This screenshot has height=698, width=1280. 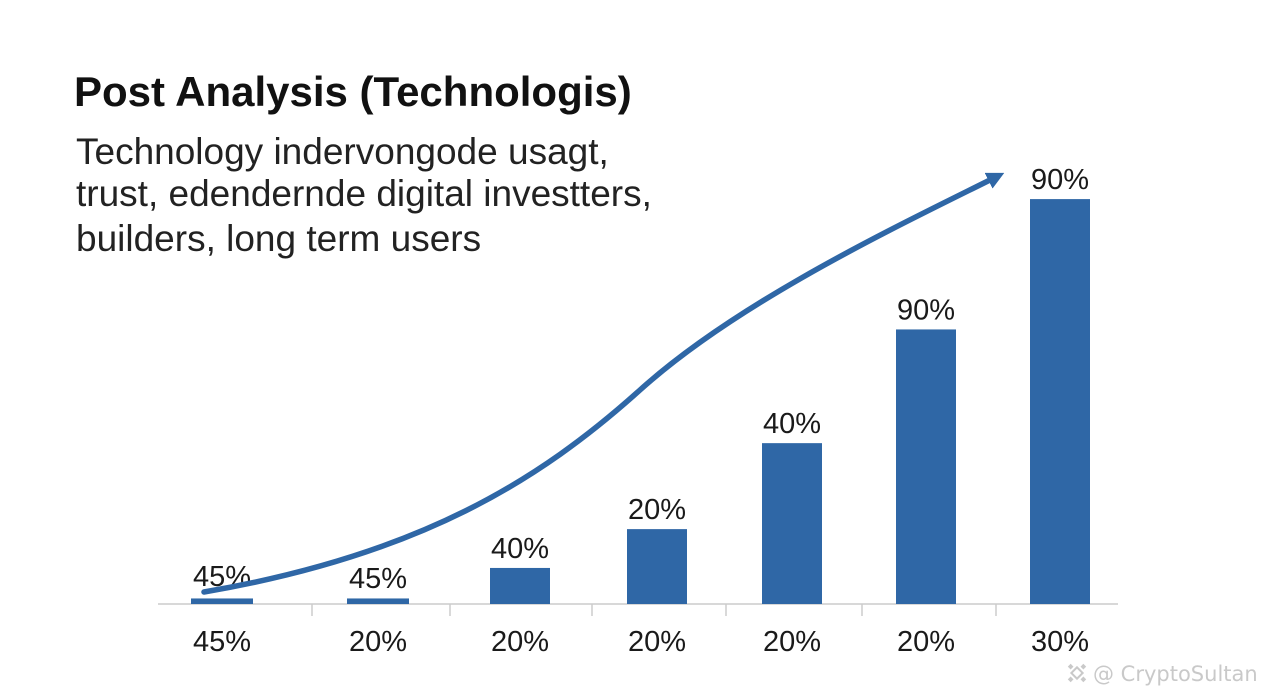 I want to click on data-label-4: 20%, so click(x=657, y=510).